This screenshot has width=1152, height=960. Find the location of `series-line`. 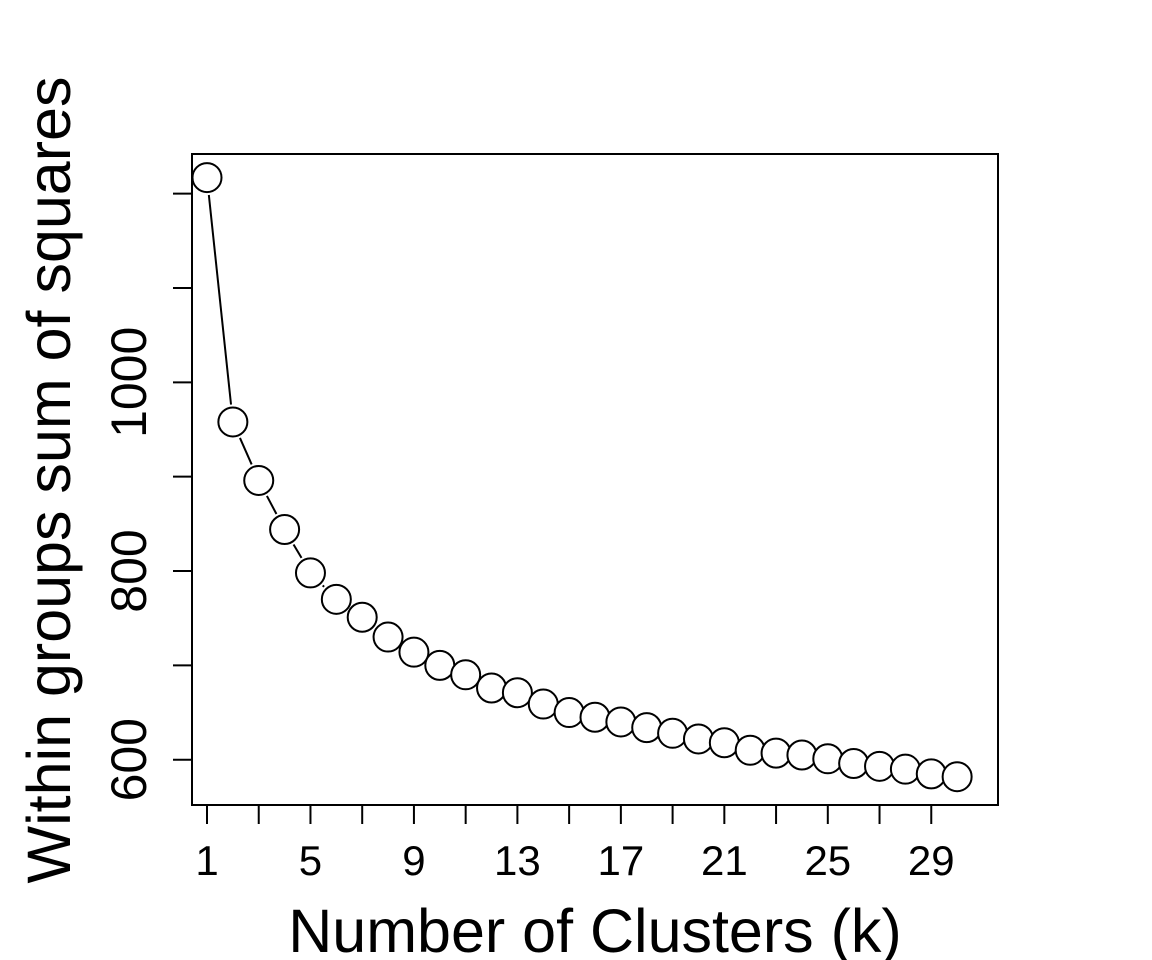

series-line is located at coordinates (266, 391).